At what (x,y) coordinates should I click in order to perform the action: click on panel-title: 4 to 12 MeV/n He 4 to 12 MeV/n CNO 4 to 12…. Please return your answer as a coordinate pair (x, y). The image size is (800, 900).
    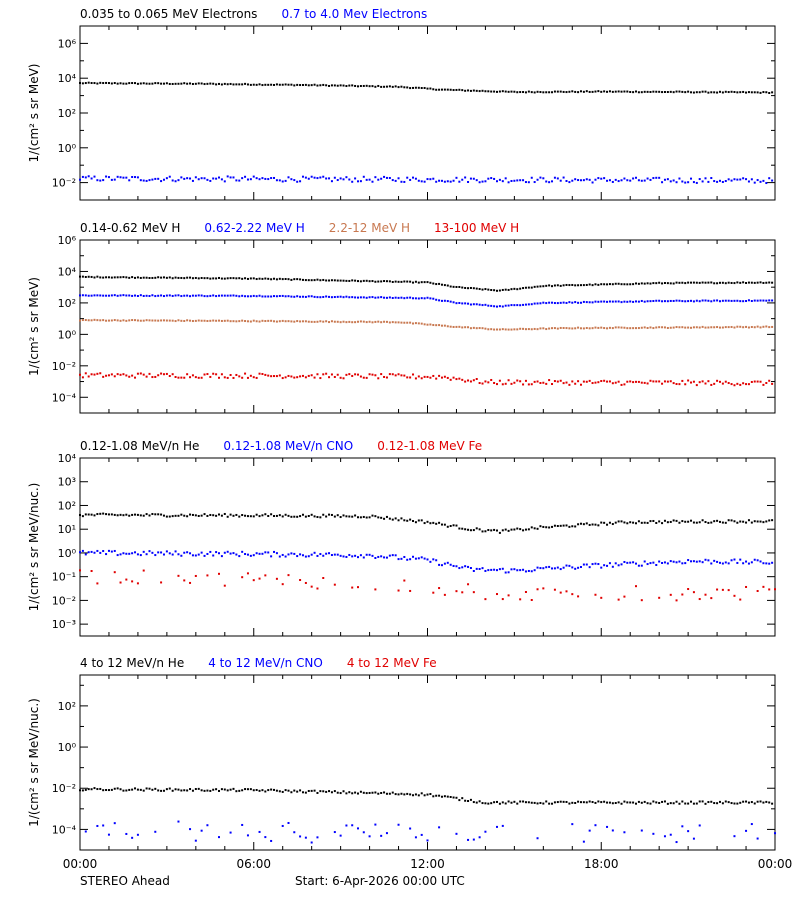
    Looking at the image, I should click on (258, 663).